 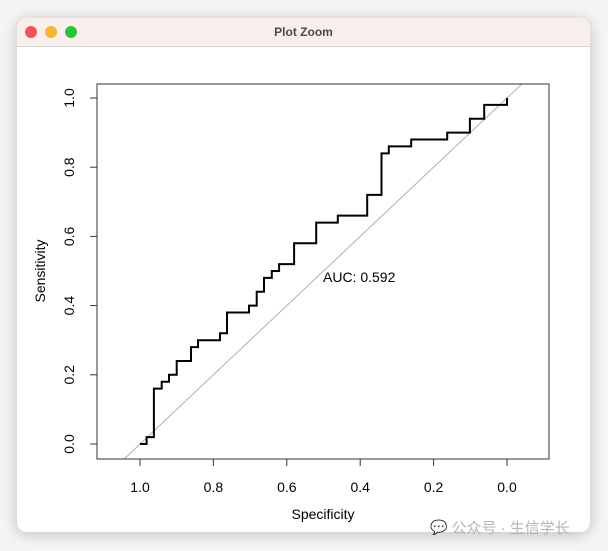 I want to click on wechat-icon: 💬, so click(x=439, y=527).